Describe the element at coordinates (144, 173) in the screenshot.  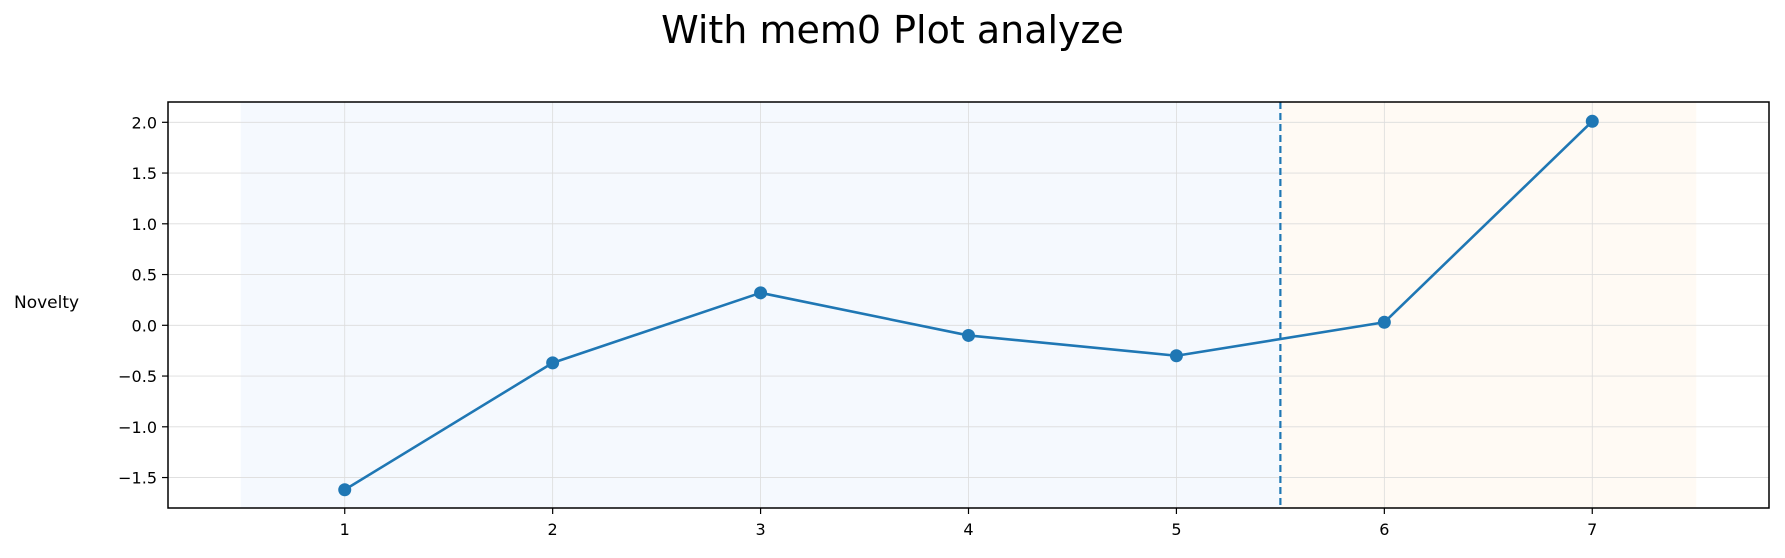
I see `y-tick-label: 1.5` at that location.